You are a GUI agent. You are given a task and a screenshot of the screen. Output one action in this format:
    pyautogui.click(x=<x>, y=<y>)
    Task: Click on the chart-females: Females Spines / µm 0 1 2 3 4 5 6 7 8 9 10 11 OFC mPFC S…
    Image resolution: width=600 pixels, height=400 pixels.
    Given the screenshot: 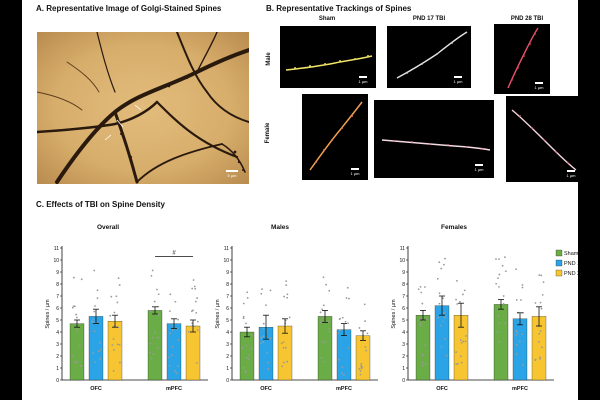 What is the action you would take?
    pyautogui.click(x=484, y=308)
    